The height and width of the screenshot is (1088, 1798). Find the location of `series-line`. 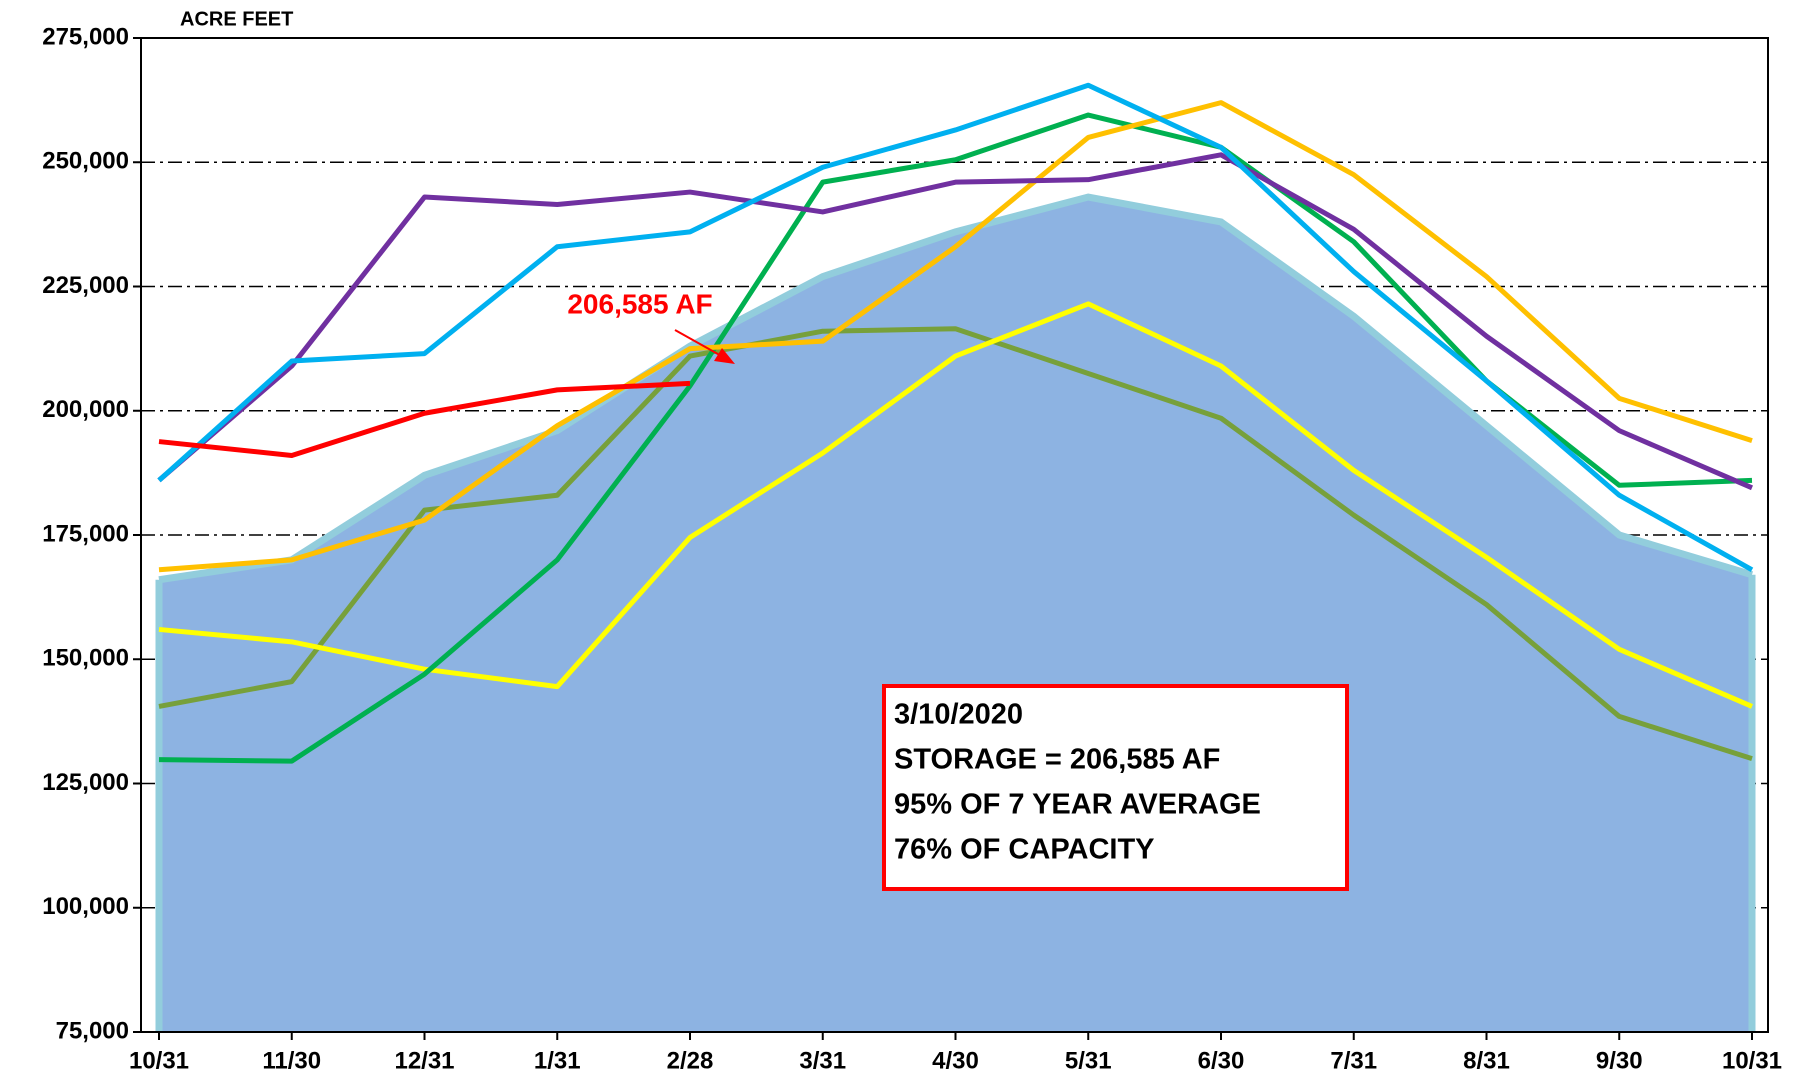

series-line is located at coordinates (424, 419).